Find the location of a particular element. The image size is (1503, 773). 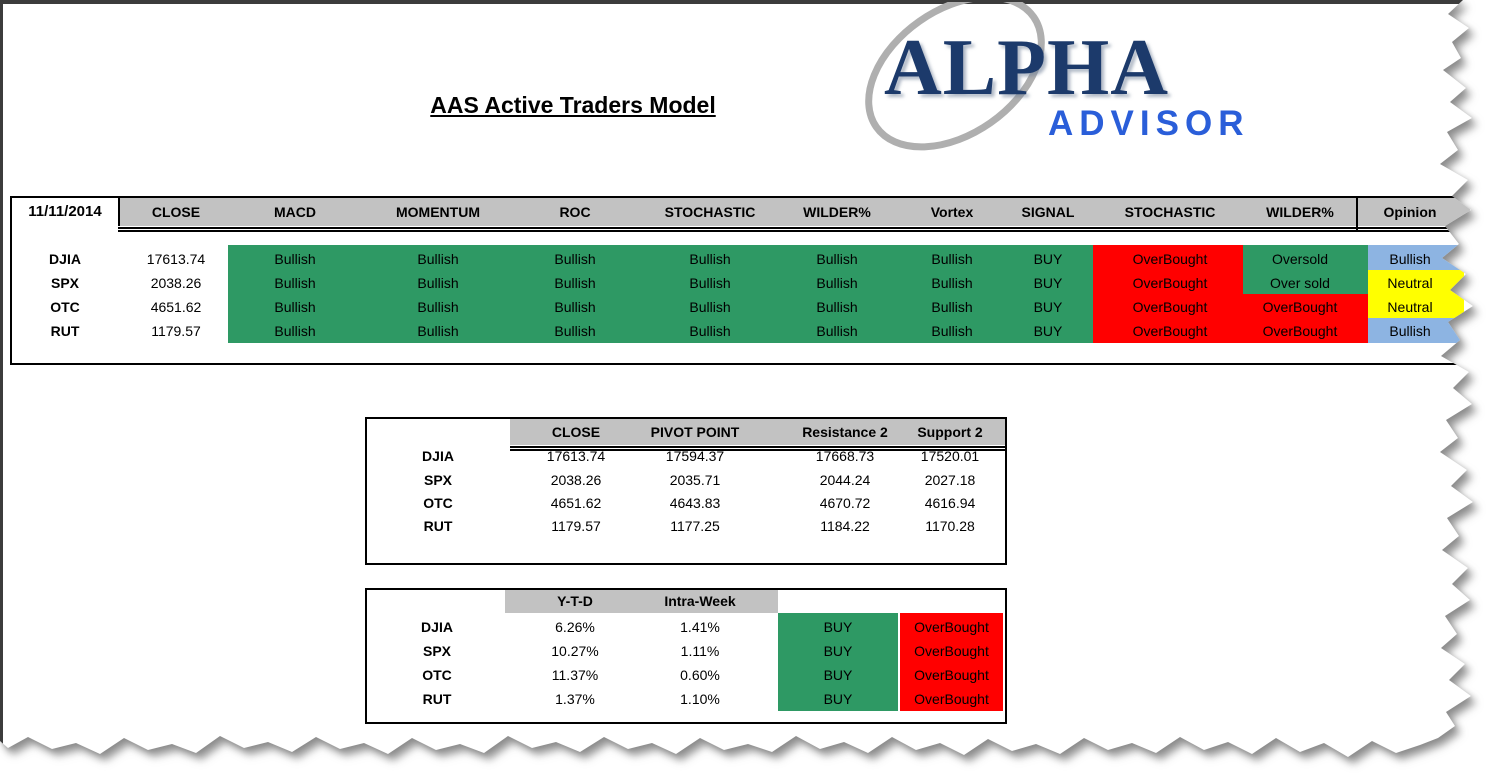

cell-resistance2: 1184.22 is located at coordinates (845, 526).